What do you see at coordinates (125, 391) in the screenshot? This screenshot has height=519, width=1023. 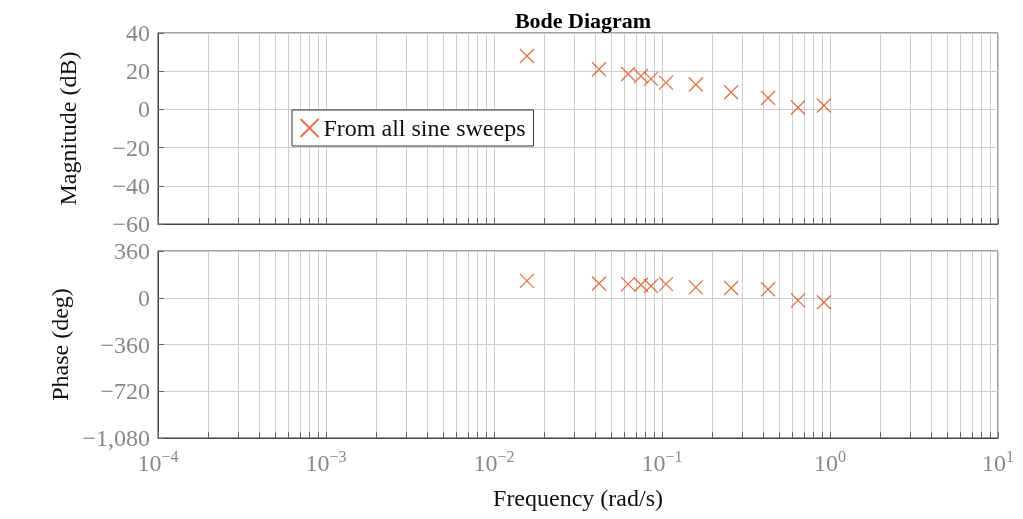 I see `y-tick-label: −720` at bounding box center [125, 391].